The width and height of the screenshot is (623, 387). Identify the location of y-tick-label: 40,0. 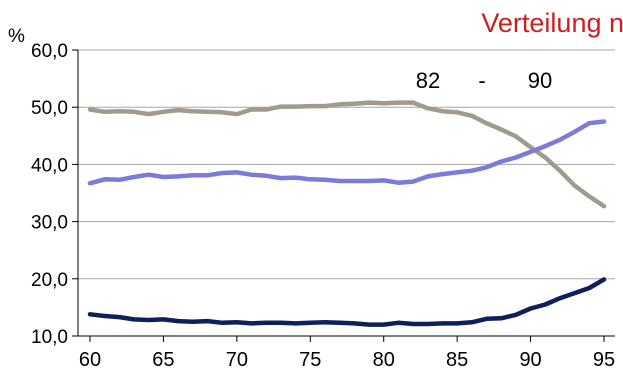
(49, 165).